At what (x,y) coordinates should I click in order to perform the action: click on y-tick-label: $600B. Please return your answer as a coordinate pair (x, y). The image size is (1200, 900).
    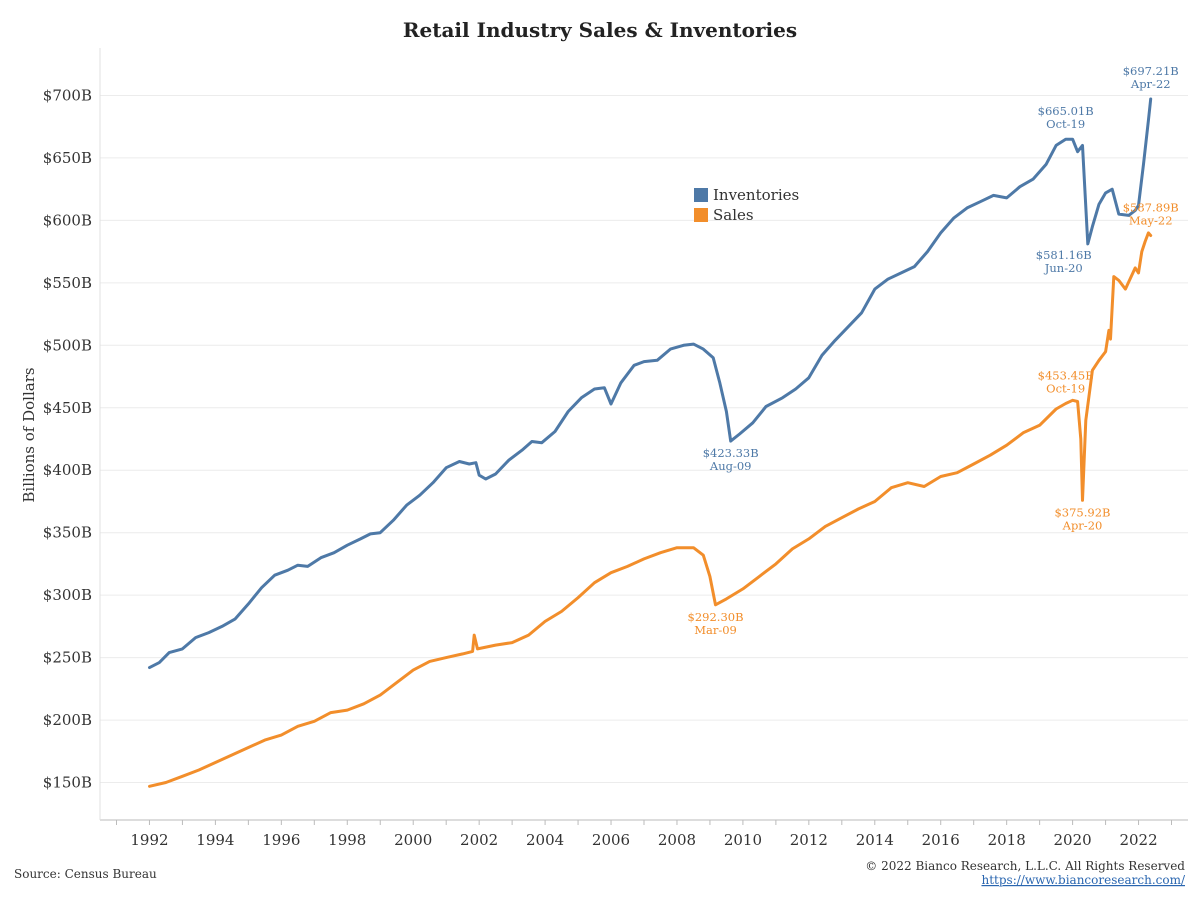
    Looking at the image, I should click on (67, 220).